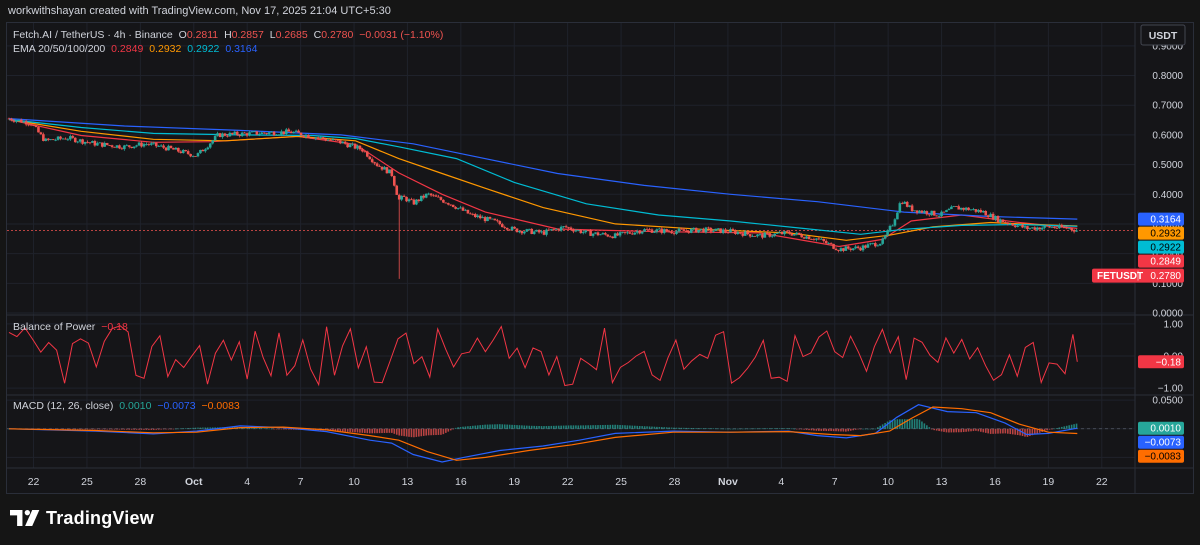 The image size is (1200, 545). I want to click on macd-pane, so click(543, 433).